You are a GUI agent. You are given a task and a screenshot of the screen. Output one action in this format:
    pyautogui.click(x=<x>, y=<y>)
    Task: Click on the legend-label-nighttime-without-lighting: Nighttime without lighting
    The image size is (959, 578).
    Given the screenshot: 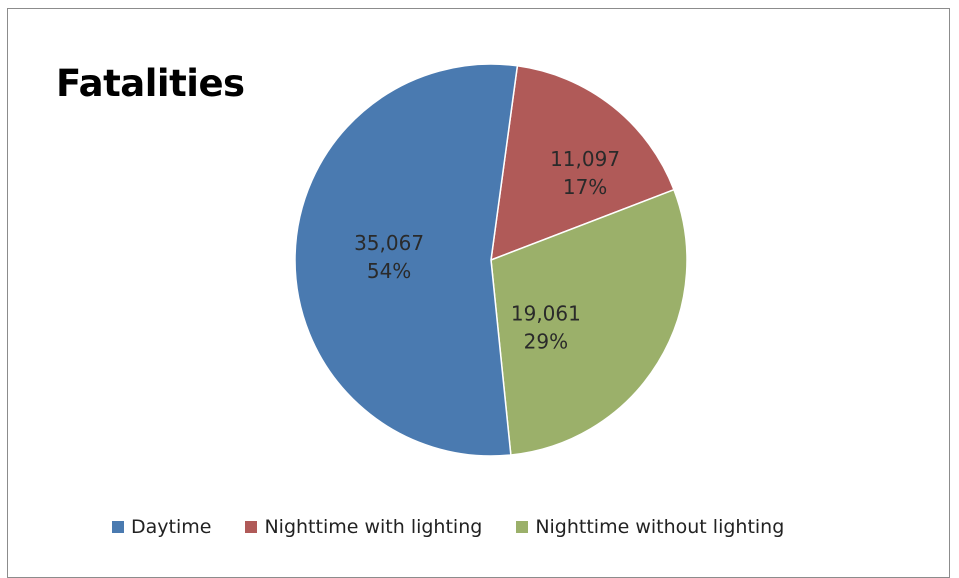 What is the action you would take?
    pyautogui.click(x=660, y=527)
    